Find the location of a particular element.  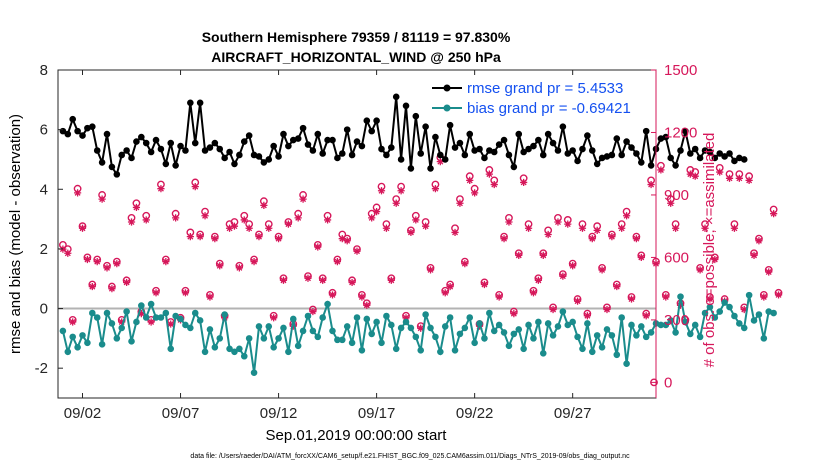

y2-tick-label: 1200 is located at coordinates (680, 132).